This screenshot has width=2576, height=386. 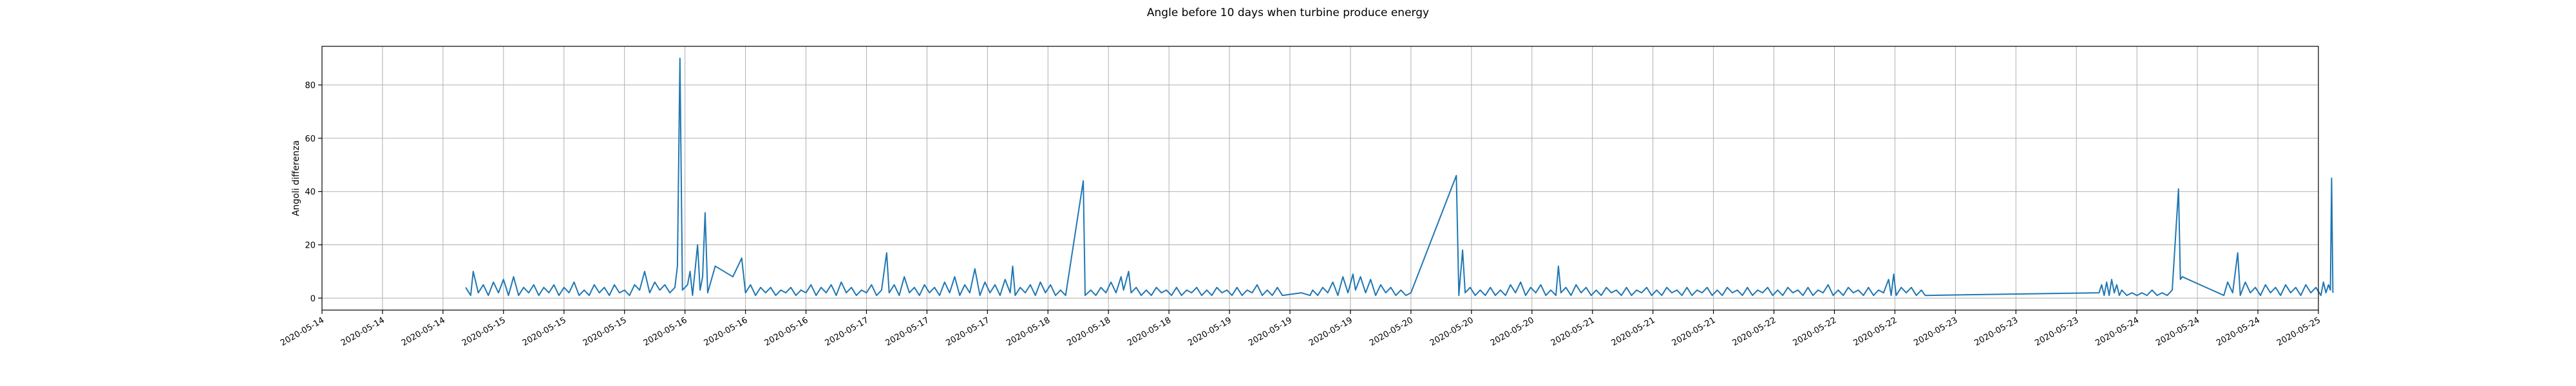 What do you see at coordinates (296, 178) in the screenshot?
I see `y-axis-label: Angoli differenza` at bounding box center [296, 178].